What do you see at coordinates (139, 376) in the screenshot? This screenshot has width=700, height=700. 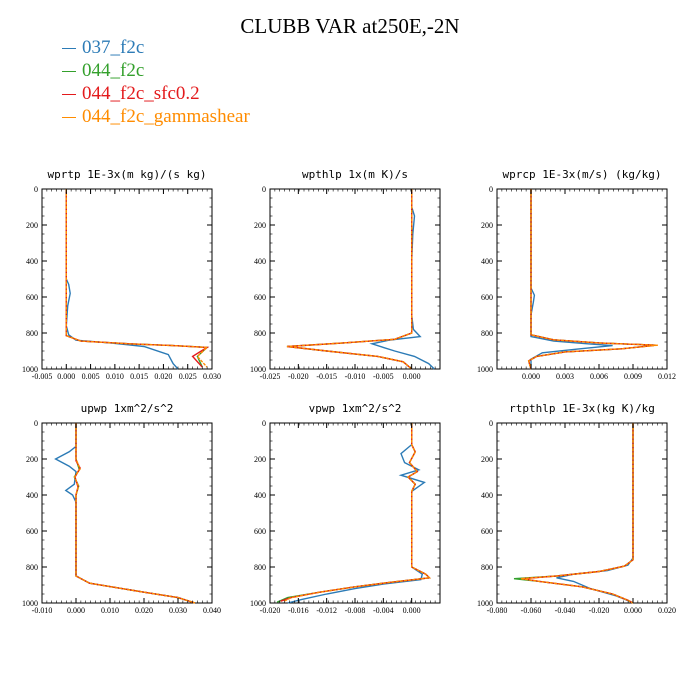 I see `x-tick-label: 0.015` at bounding box center [139, 376].